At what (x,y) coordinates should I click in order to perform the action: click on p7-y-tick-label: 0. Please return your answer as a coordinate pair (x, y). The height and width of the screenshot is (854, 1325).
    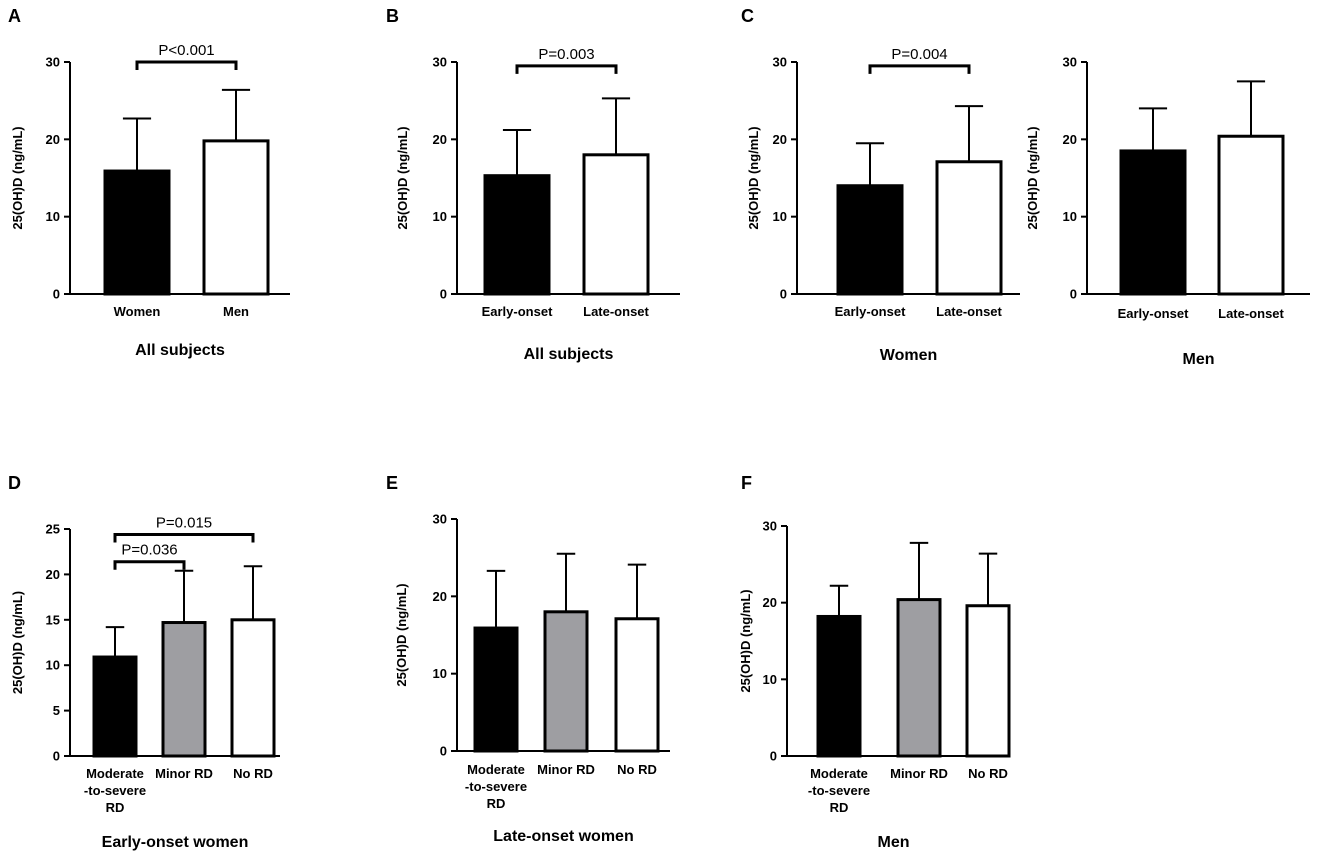
    Looking at the image, I should click on (773, 756).